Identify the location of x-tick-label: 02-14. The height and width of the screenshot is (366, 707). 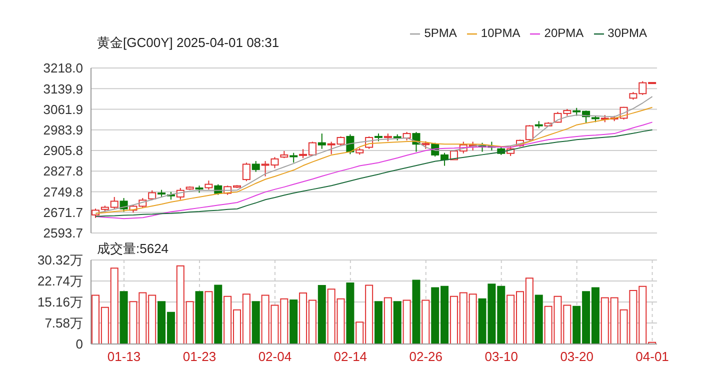
(351, 356).